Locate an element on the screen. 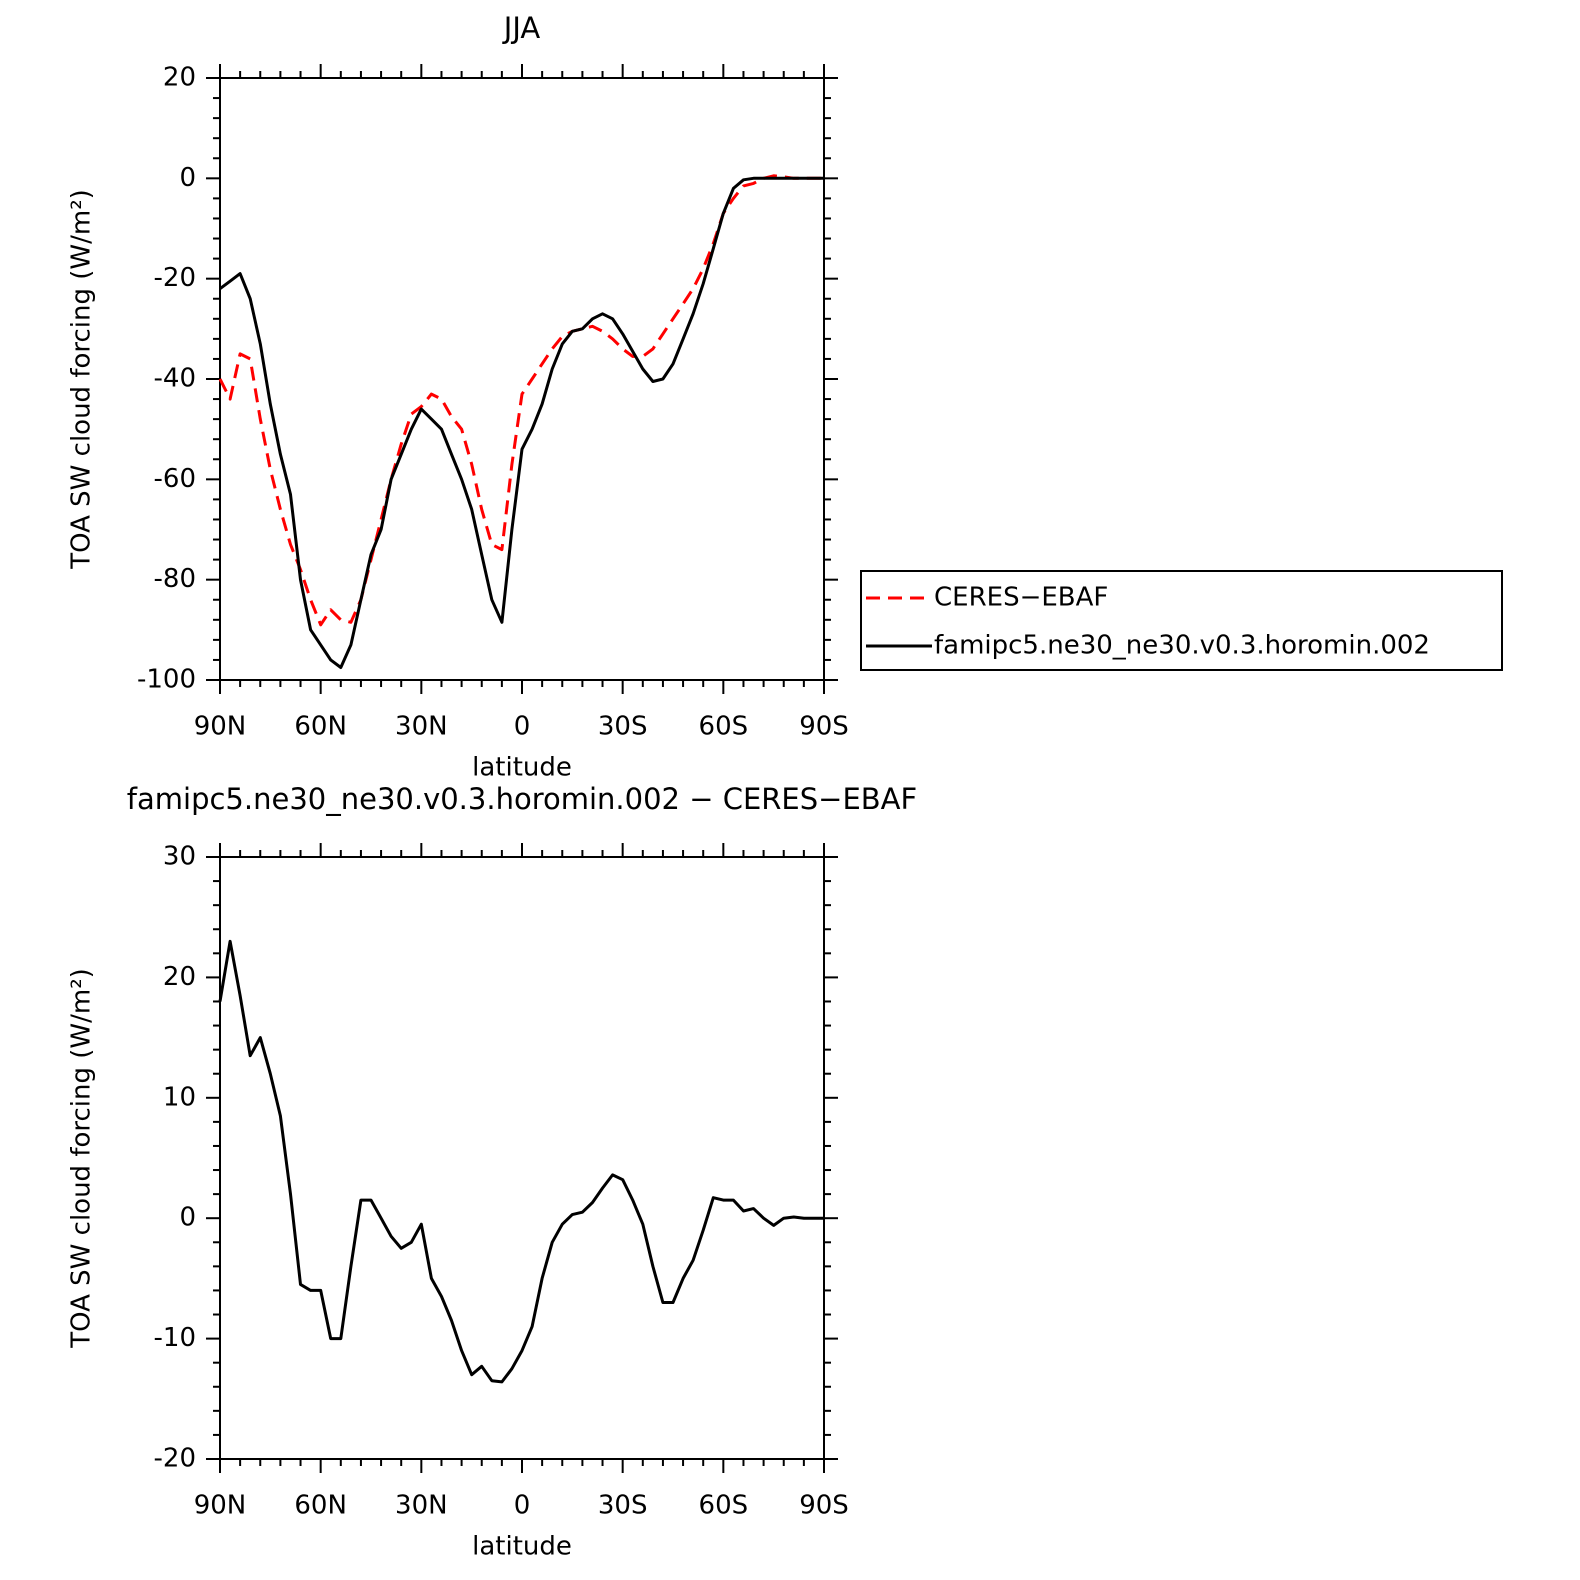  legend-label: CERES−EBAF is located at coordinates (1021, 598).